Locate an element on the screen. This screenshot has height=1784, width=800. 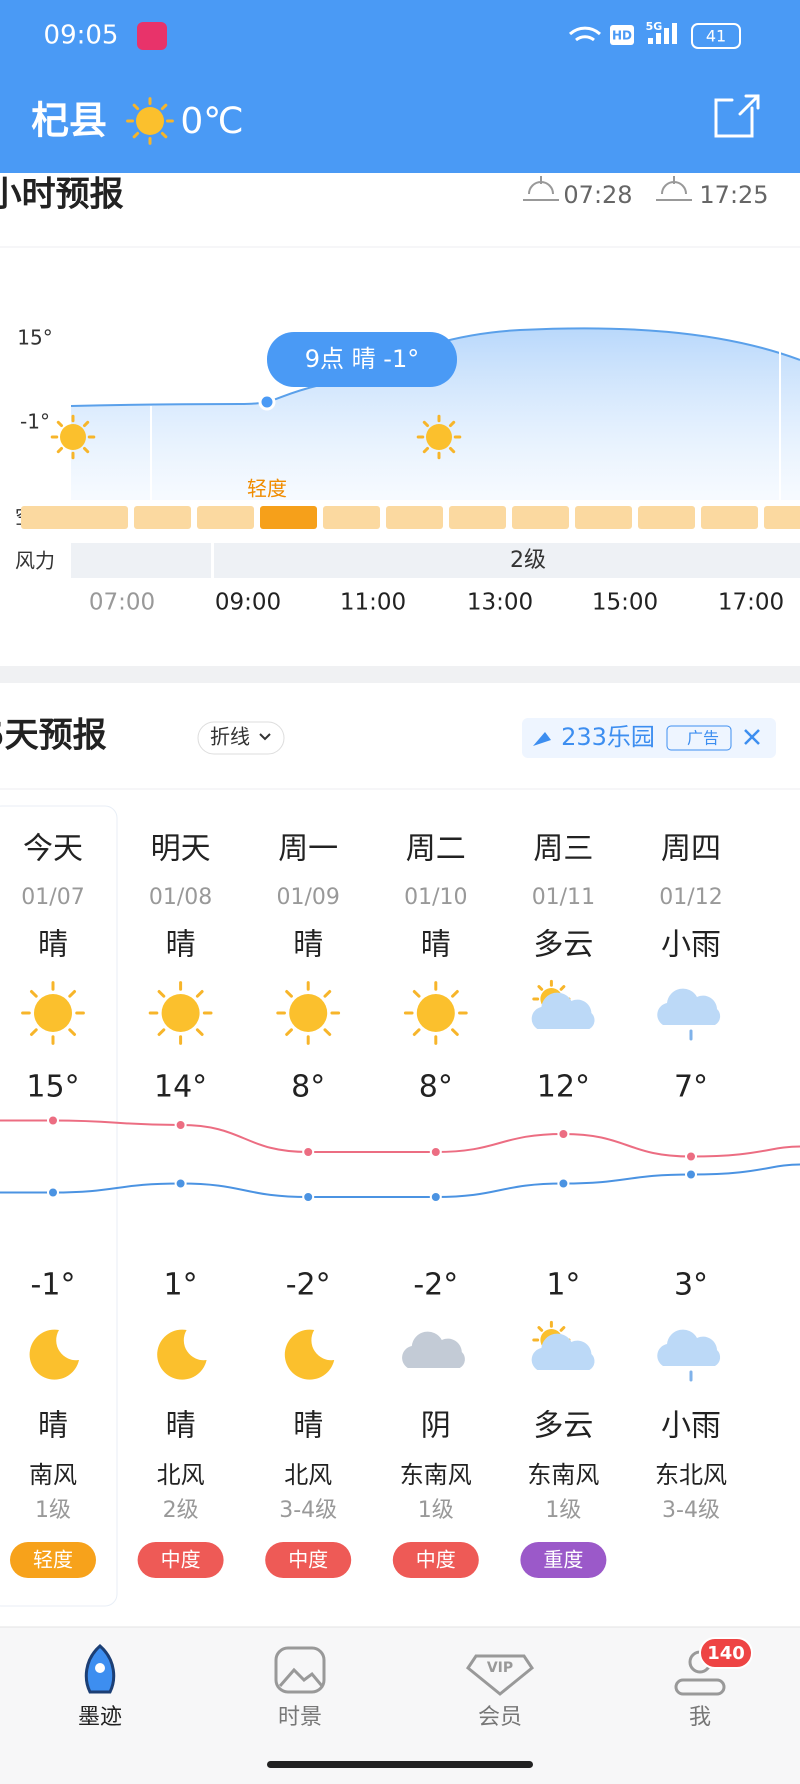
nav-icon-mountain is located at coordinates (301, 1677).